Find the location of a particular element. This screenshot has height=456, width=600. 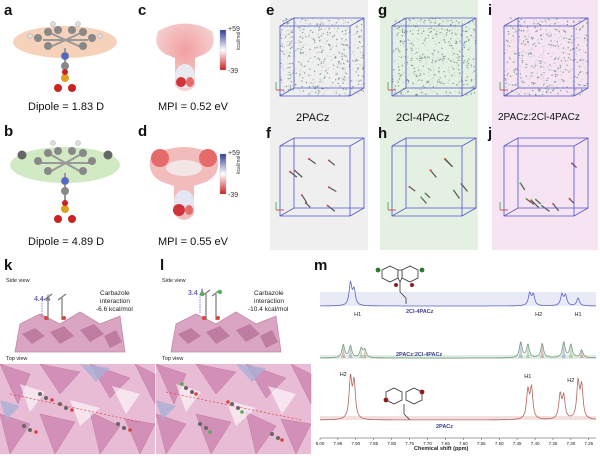

label-2pacz: 2PACz is located at coordinates (313, 118).